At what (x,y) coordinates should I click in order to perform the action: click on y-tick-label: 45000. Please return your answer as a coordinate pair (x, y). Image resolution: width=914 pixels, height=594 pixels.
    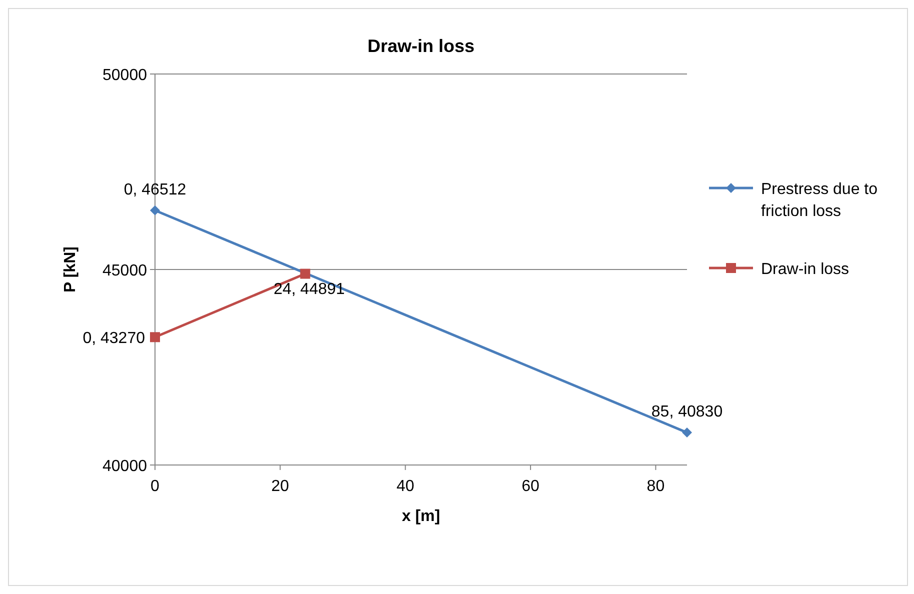
    Looking at the image, I should click on (125, 271).